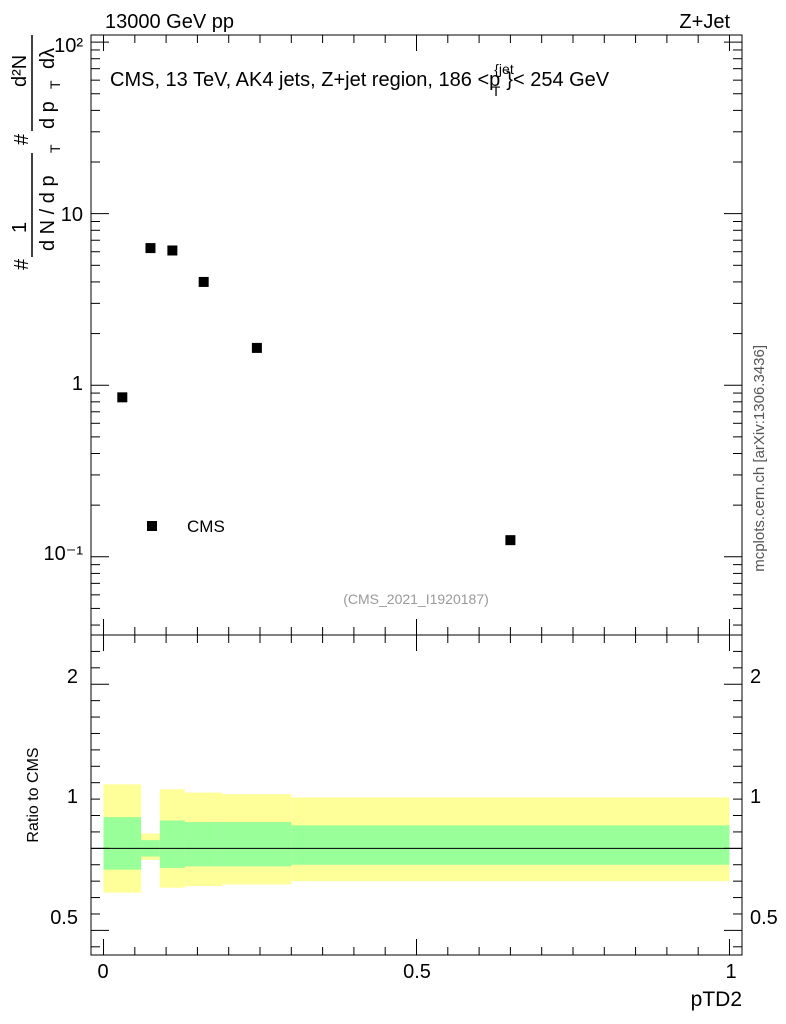 The width and height of the screenshot is (786, 1024). What do you see at coordinates (704, 22) in the screenshot?
I see `header-right: Z+Jet` at bounding box center [704, 22].